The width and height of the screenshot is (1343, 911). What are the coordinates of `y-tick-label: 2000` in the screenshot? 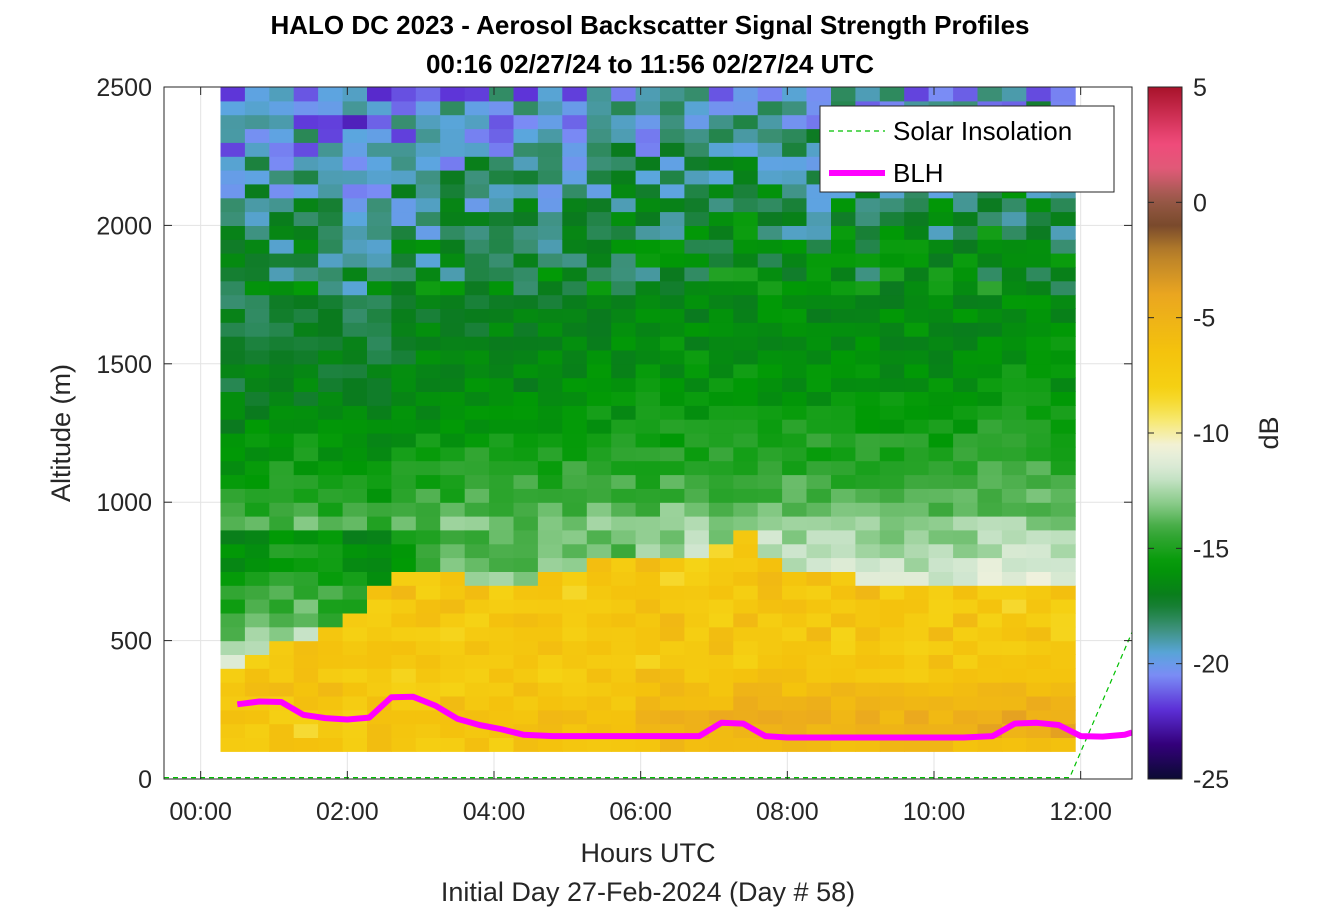 It's located at (124, 226).